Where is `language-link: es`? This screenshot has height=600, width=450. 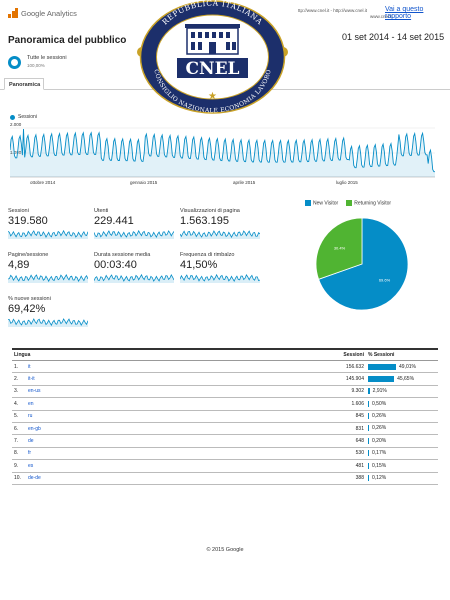 language-link: es is located at coordinates (176, 466).